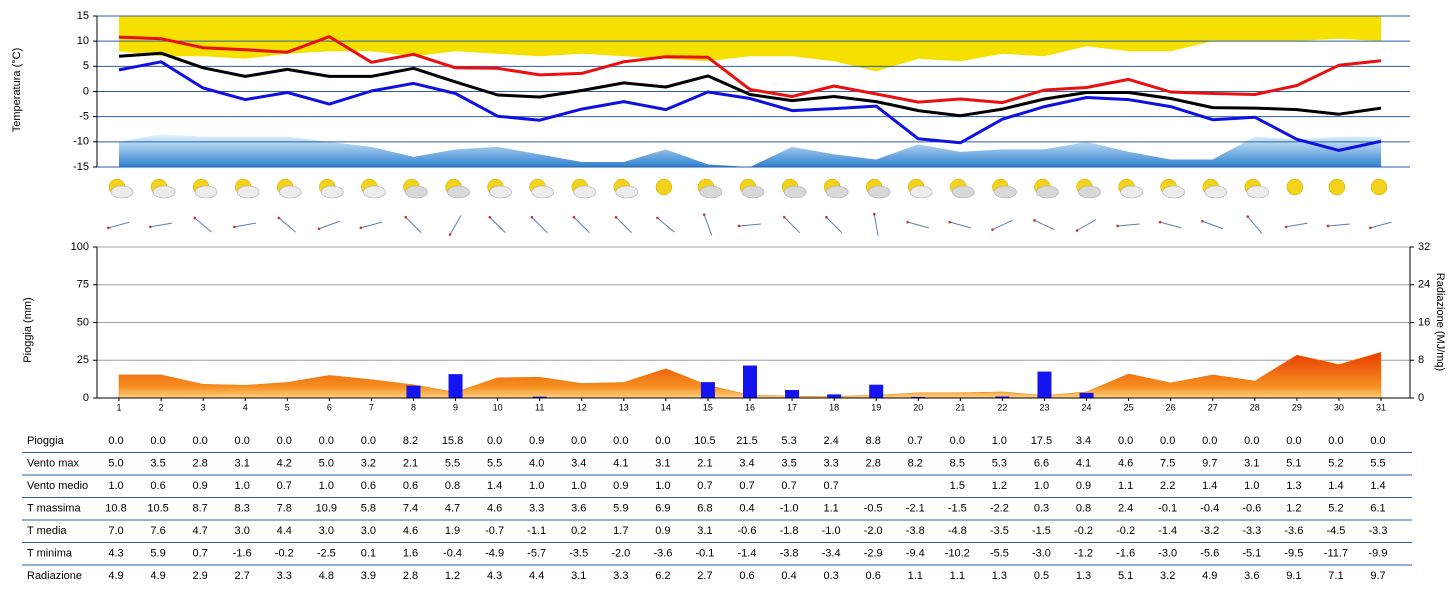 Image resolution: width=1451 pixels, height=594 pixels. What do you see at coordinates (1293, 576) in the screenshot?
I see `table-cell: 9.1` at bounding box center [1293, 576].